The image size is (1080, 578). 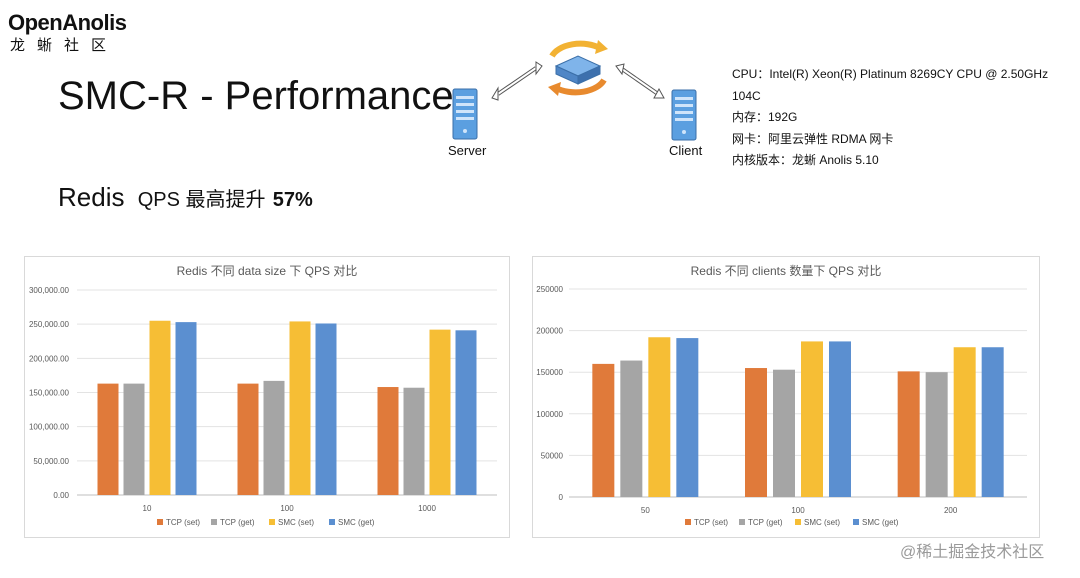 I want to click on subtitle-qps: QPS 最高提升, so click(x=201, y=200).